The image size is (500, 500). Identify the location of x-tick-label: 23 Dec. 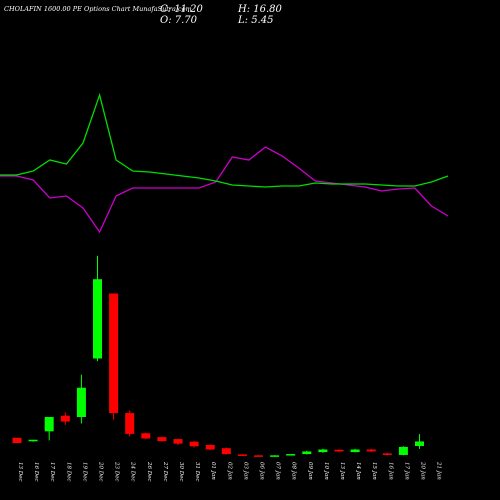
(117, 471).